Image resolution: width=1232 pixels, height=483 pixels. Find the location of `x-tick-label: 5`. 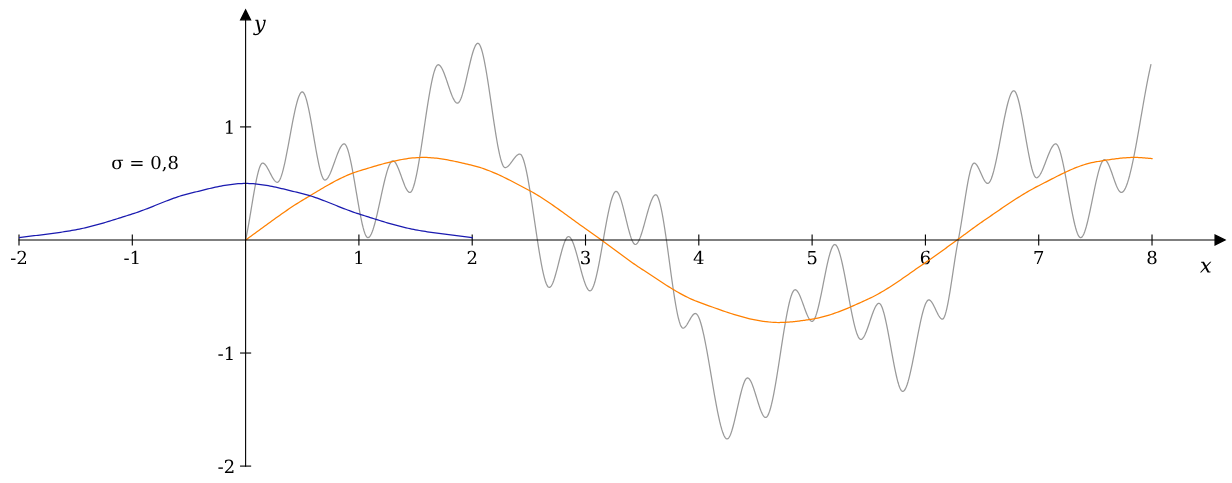

x-tick-label: 5 is located at coordinates (812, 257).